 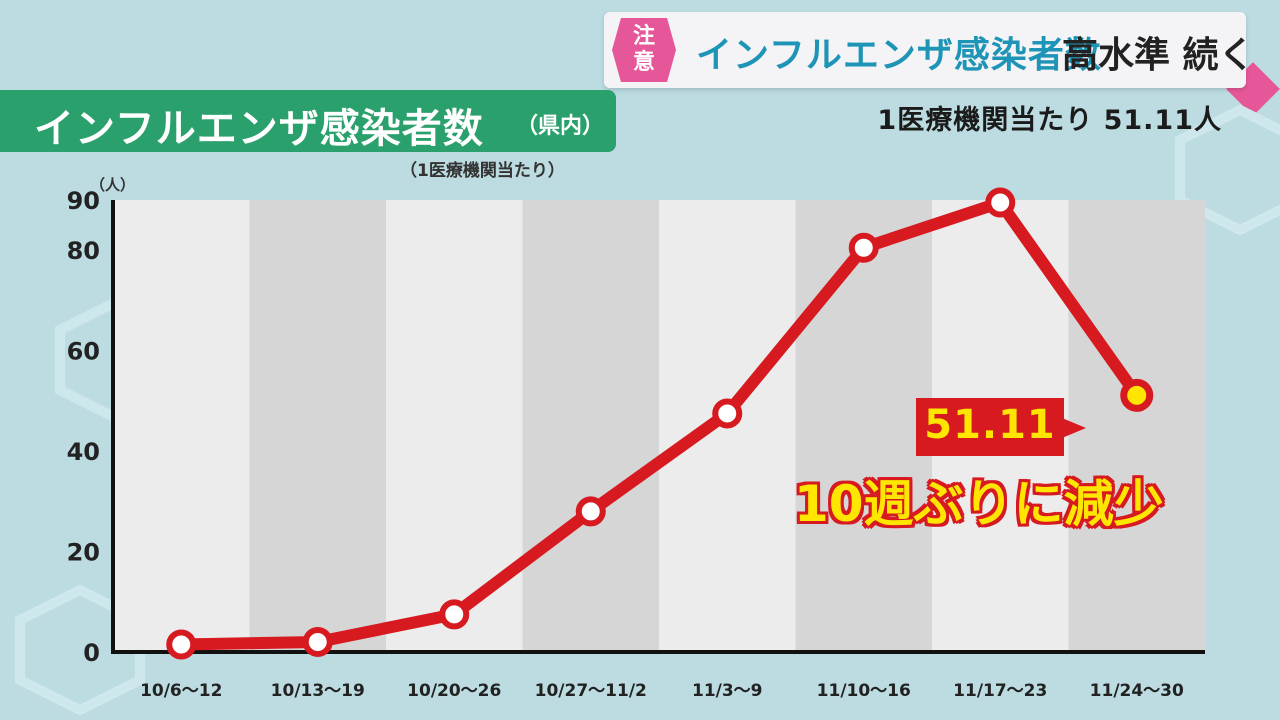 I want to click on x-tick-label: 11/3～9, so click(x=727, y=691).